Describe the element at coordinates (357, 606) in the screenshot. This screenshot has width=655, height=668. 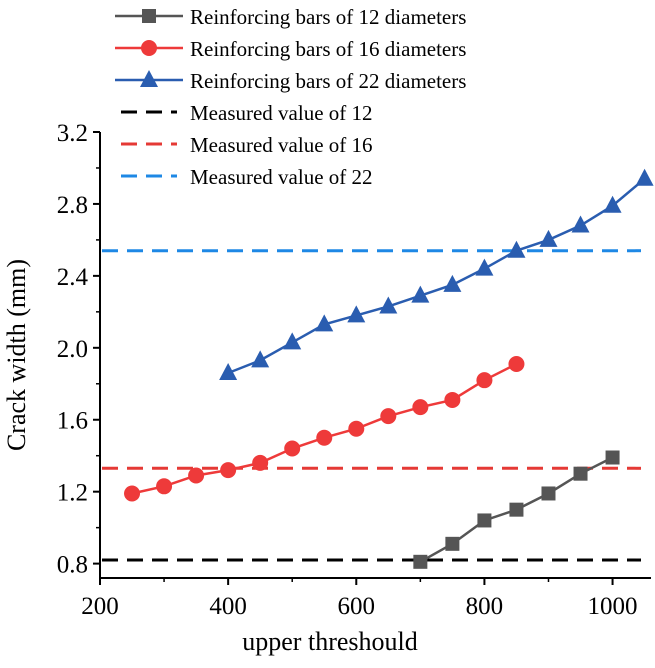
I see `x-tick-label: 600` at that location.